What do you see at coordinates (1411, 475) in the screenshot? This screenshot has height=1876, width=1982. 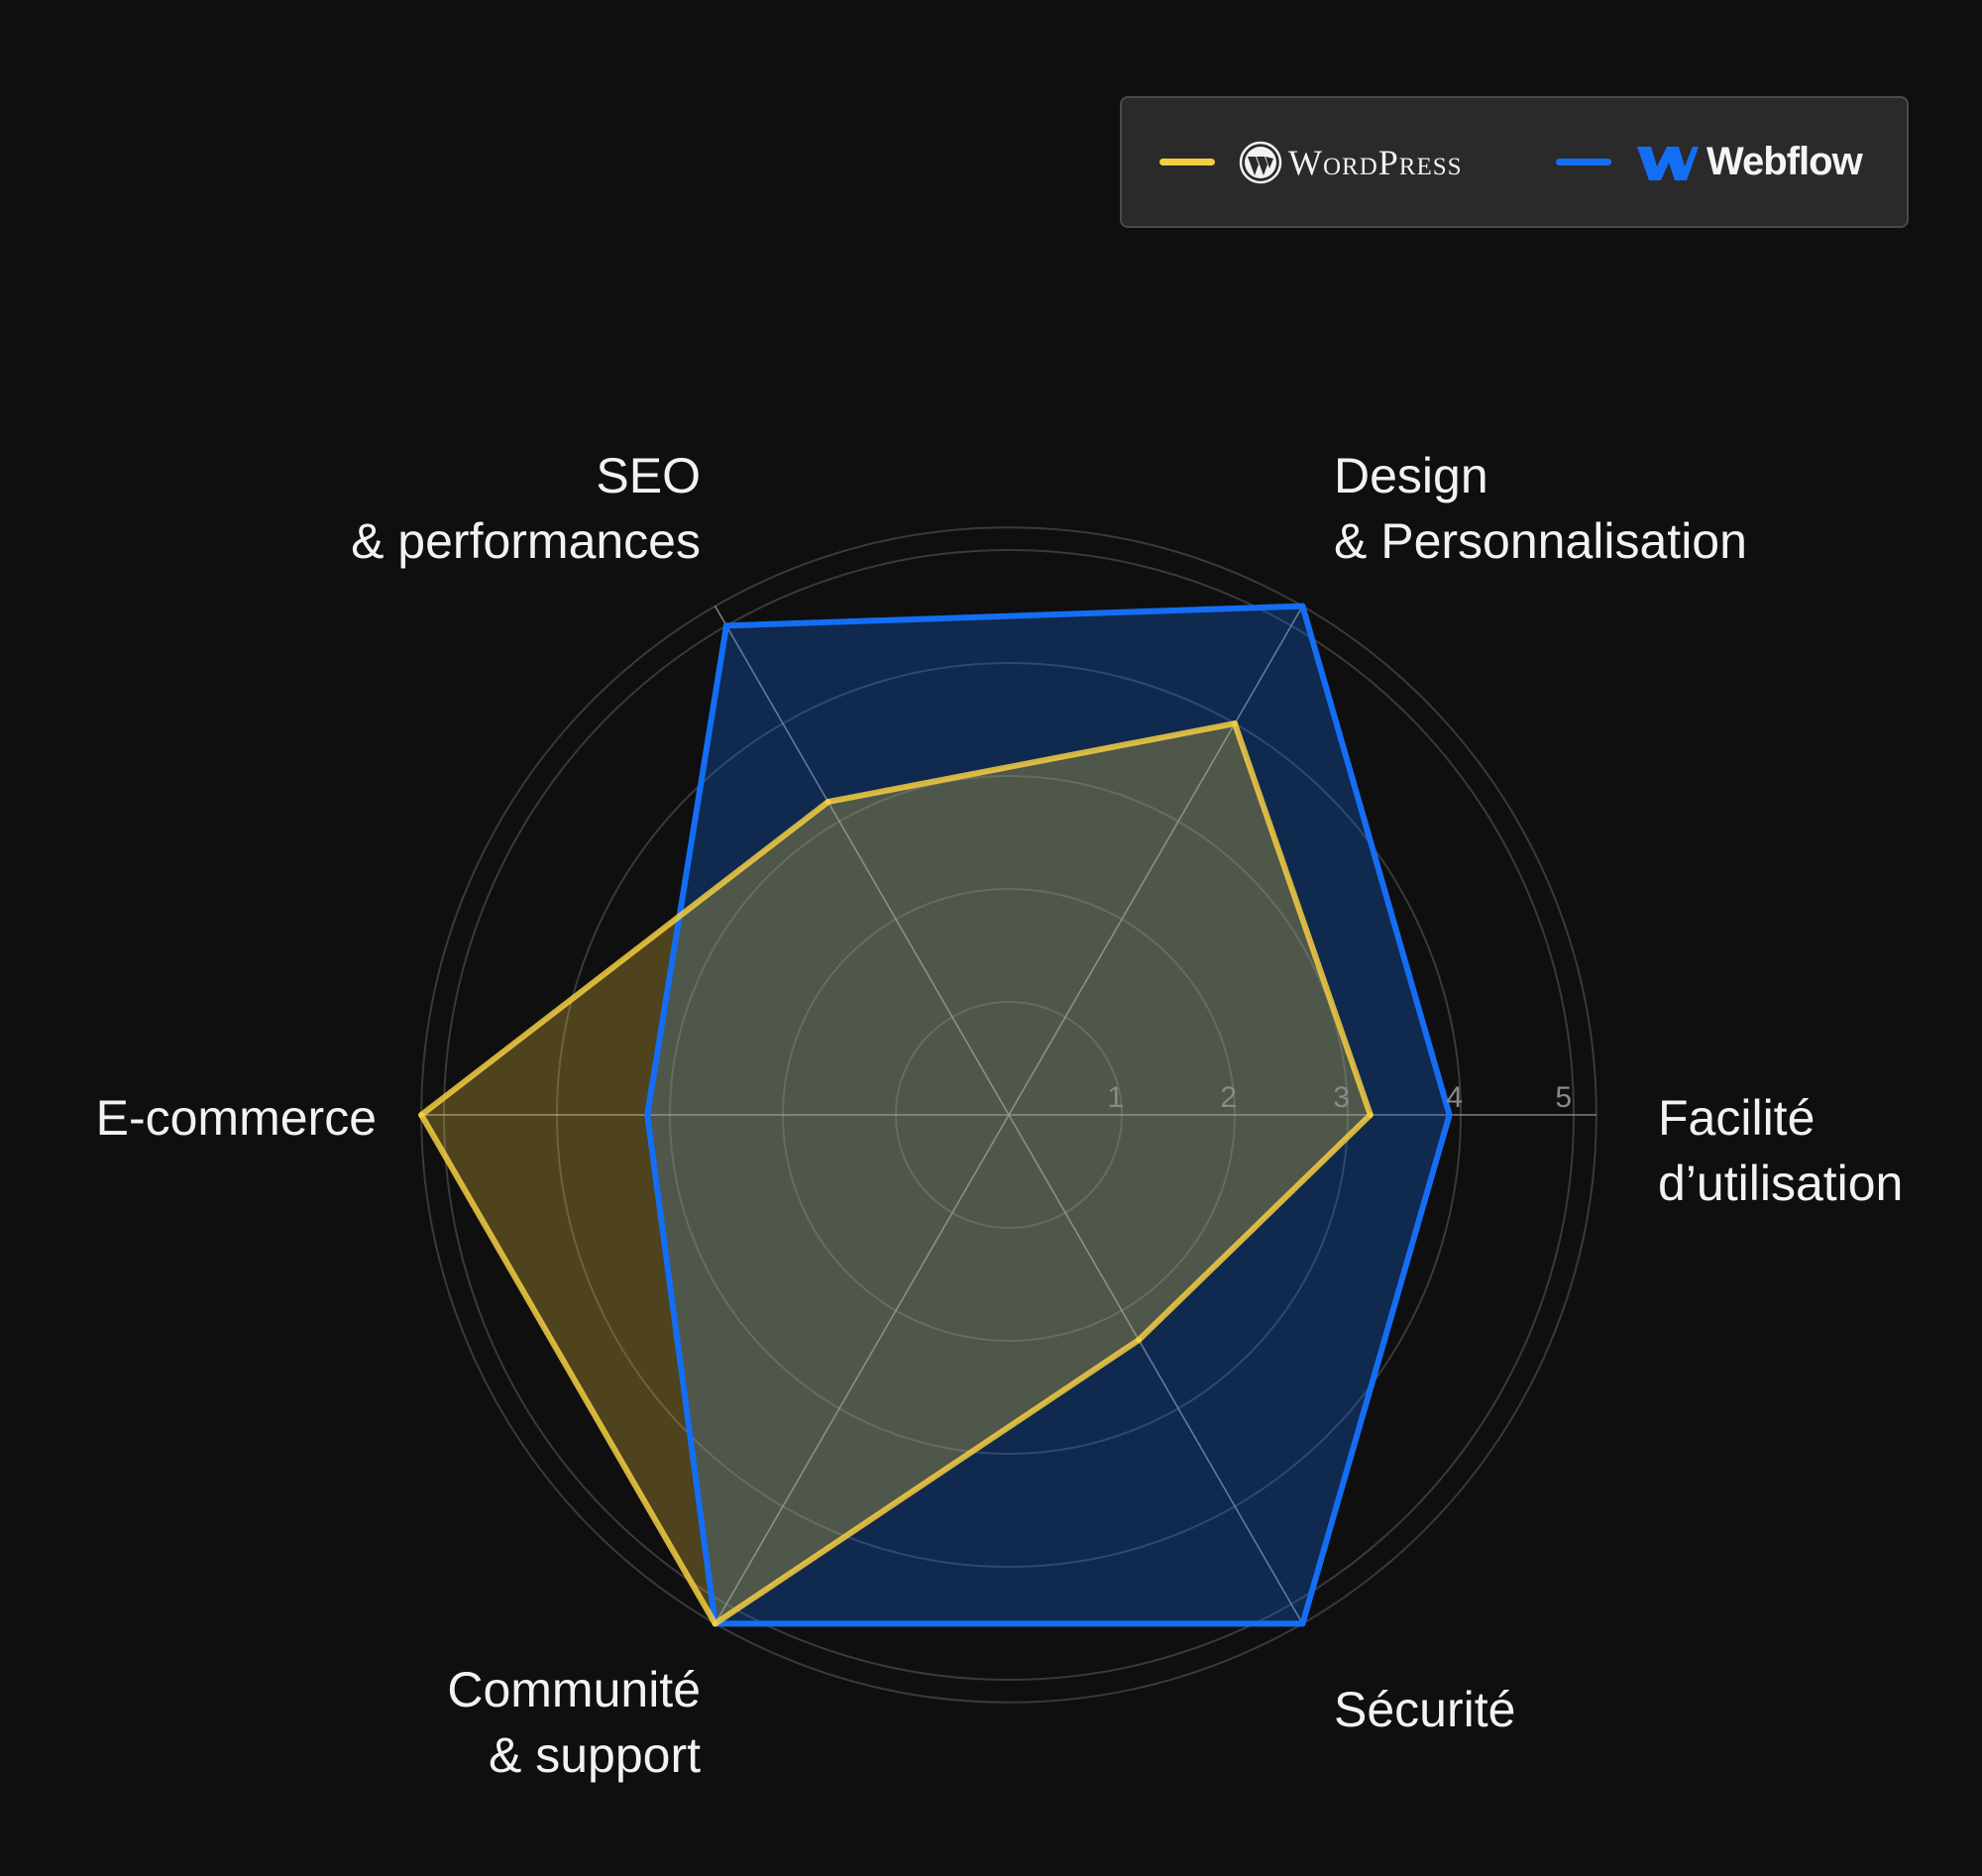 I see `axis-label-1-line-0: Design` at bounding box center [1411, 475].